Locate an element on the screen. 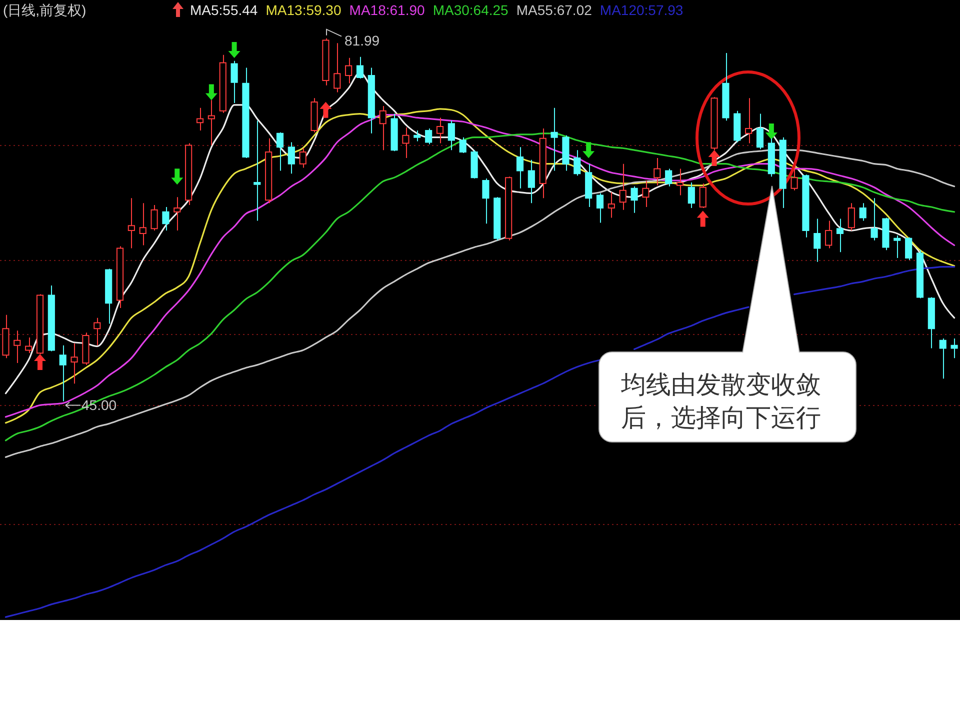  text: MA13:59.30 is located at coordinates (304, 10).